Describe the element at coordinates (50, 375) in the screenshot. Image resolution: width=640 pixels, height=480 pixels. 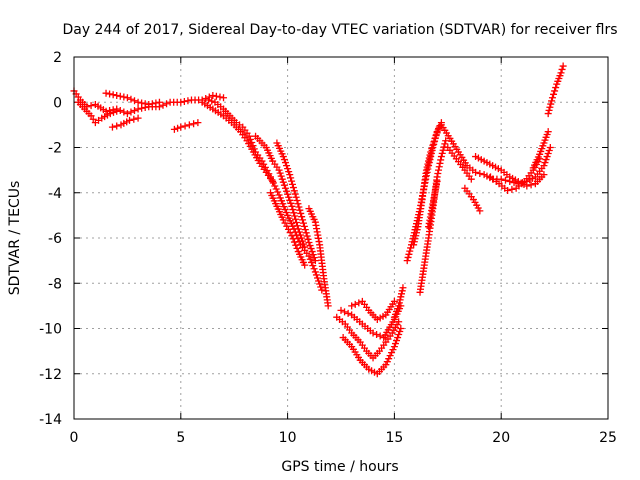
I see `y-tick-label: -12` at that location.